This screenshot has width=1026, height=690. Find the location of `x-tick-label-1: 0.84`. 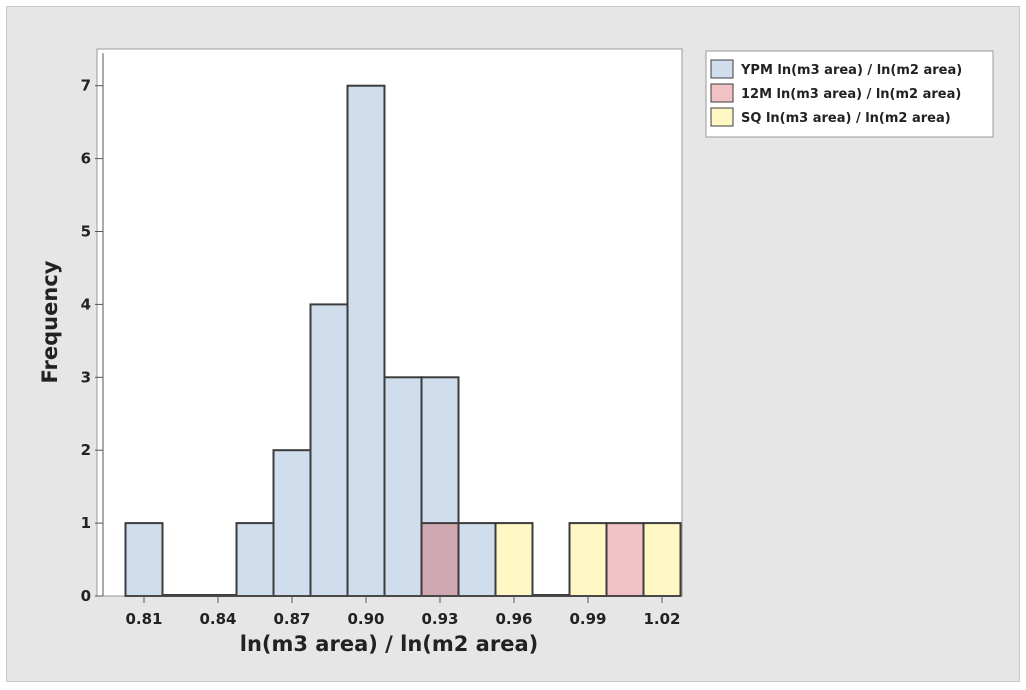

x-tick-label-1: 0.84 is located at coordinates (217, 619).